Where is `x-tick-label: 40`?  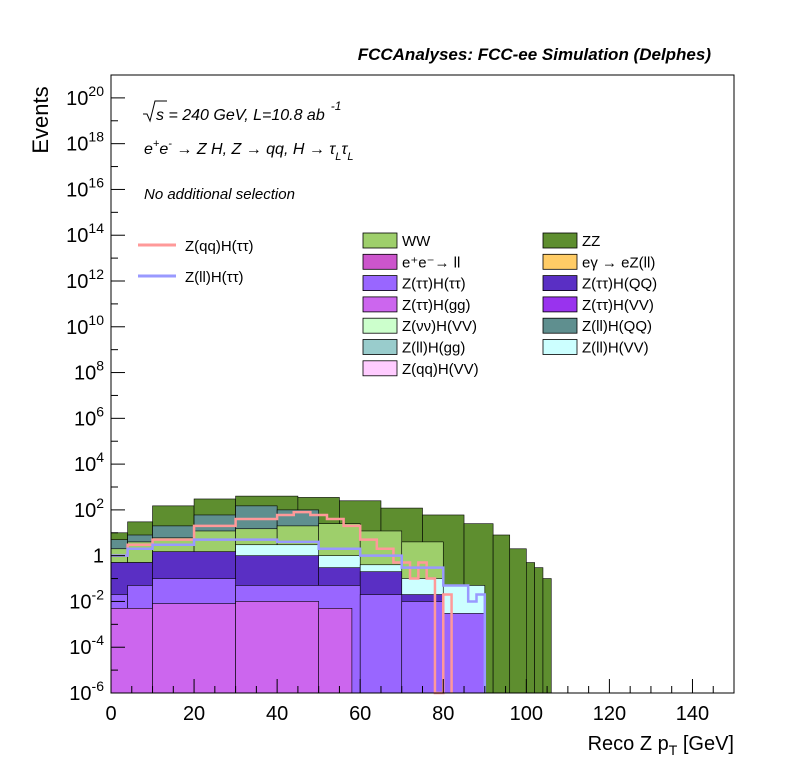 x-tick-label: 40 is located at coordinates (277, 714).